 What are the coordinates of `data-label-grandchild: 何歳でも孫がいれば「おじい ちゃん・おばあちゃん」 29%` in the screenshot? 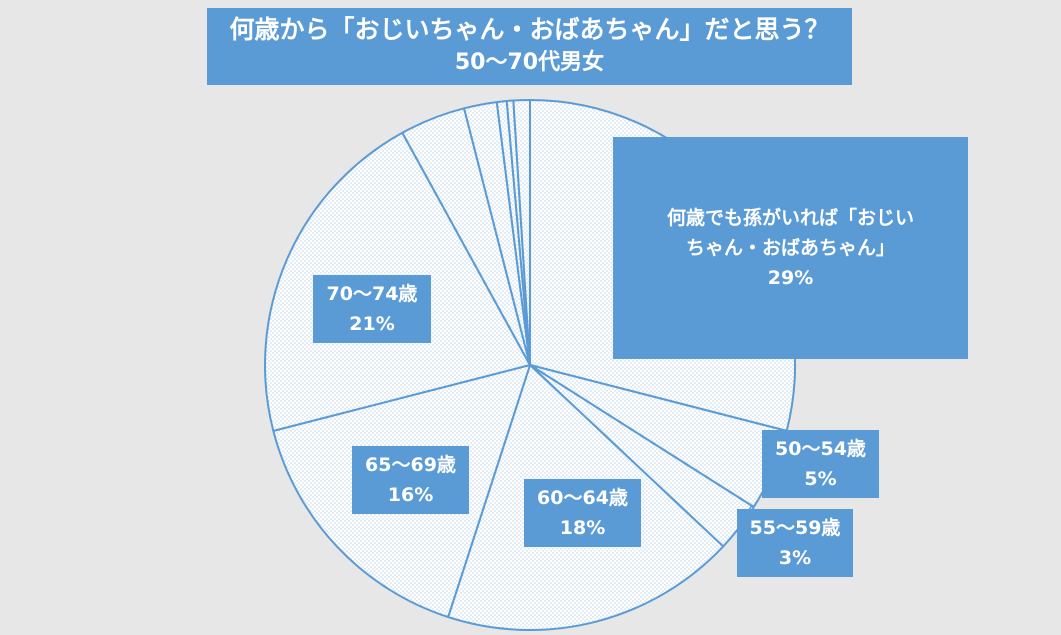 It's located at (790, 248).